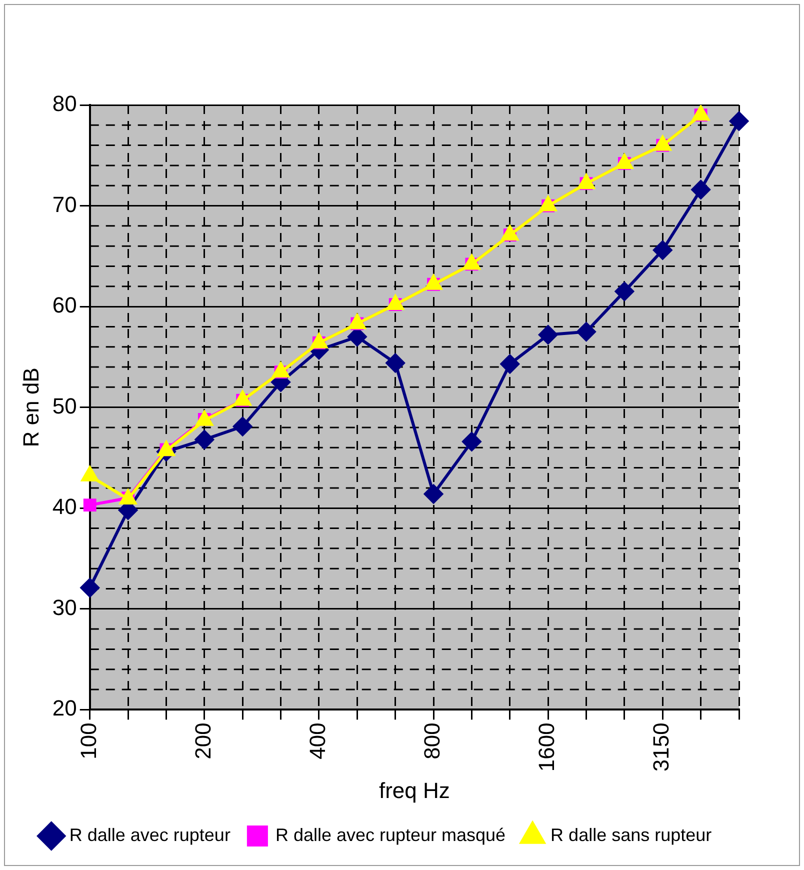 This screenshot has height=870, width=804. What do you see at coordinates (203, 741) in the screenshot?
I see `x-tick-label: 200` at bounding box center [203, 741].